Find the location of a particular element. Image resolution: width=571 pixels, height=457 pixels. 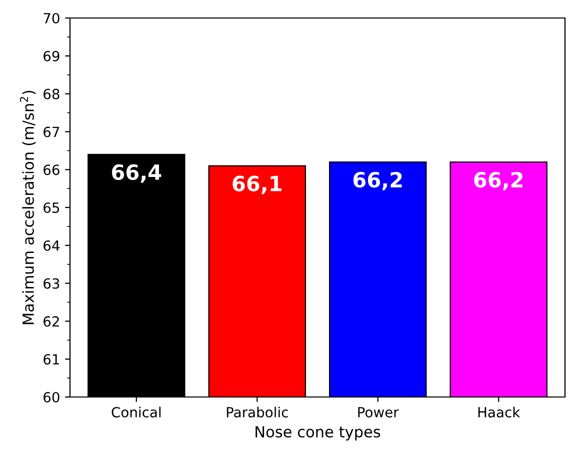

x-tick-label: Power is located at coordinates (378, 412).